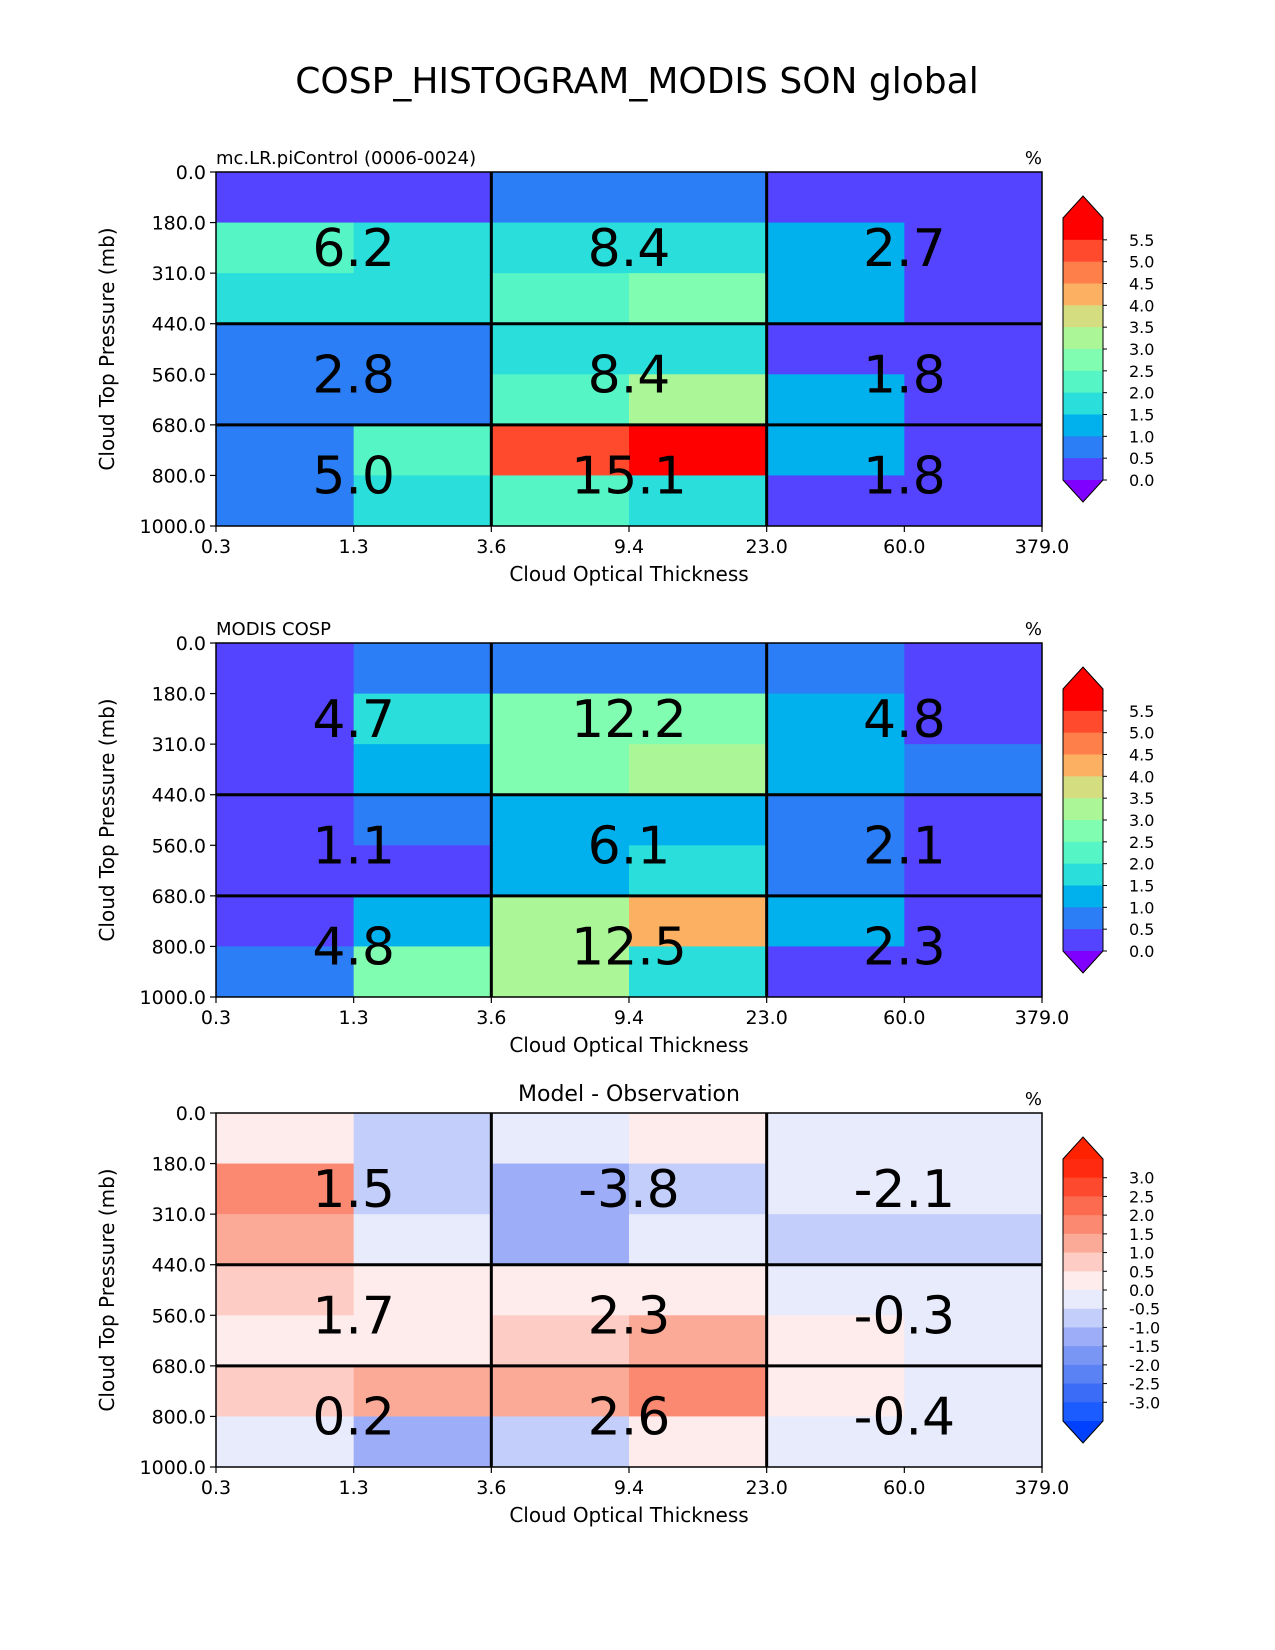 Image resolution: width=1275 pixels, height=1650 pixels. I want to click on y-tick-label: 560.0, so click(179, 375).